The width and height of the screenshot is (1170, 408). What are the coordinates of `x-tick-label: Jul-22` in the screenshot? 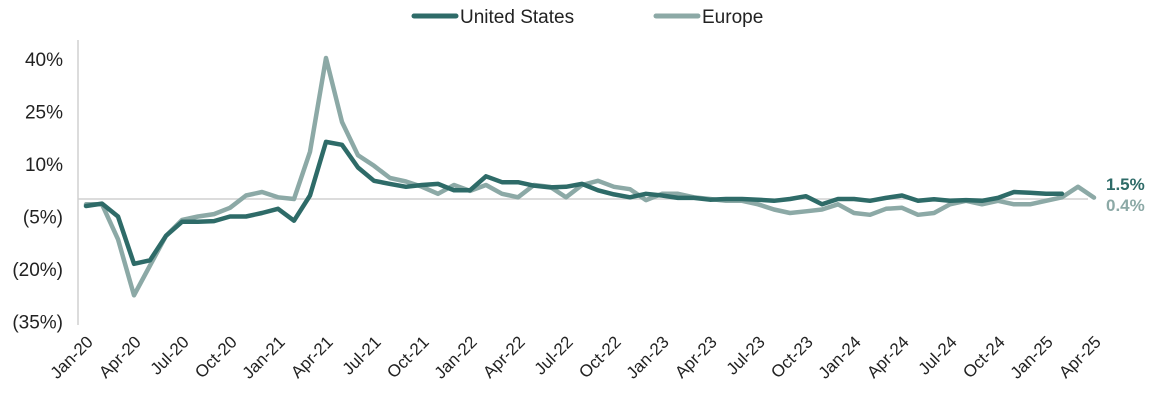 It's located at (554, 355).